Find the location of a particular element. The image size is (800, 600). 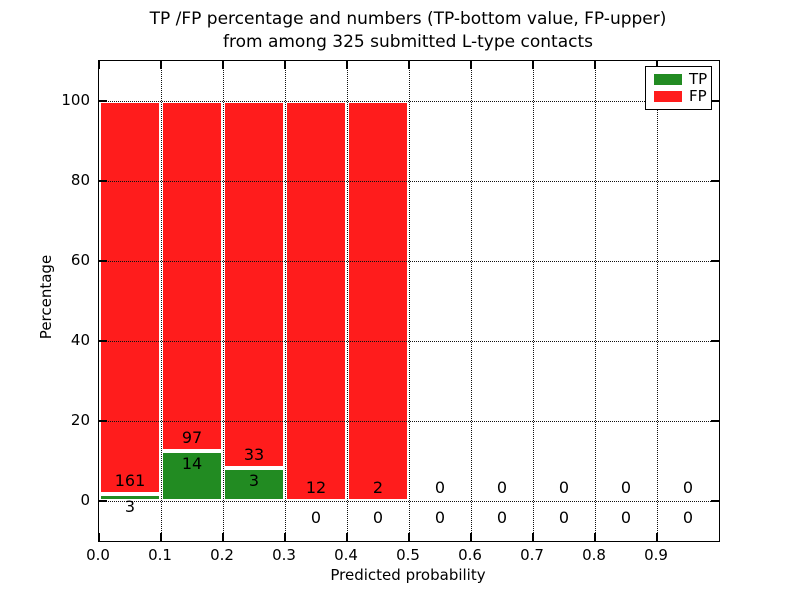

fp-count-annotation: 97 is located at coordinates (192, 437).